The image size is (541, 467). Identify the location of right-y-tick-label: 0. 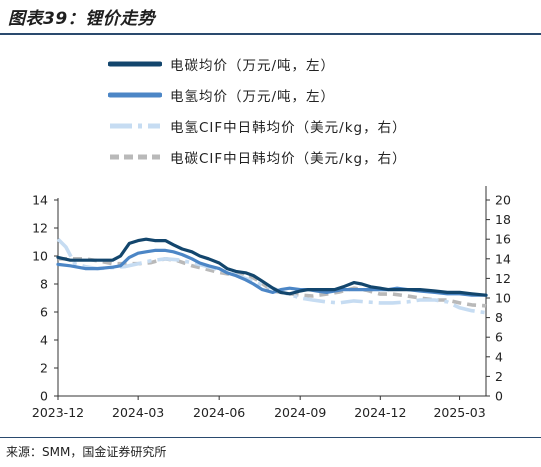
(499, 396).